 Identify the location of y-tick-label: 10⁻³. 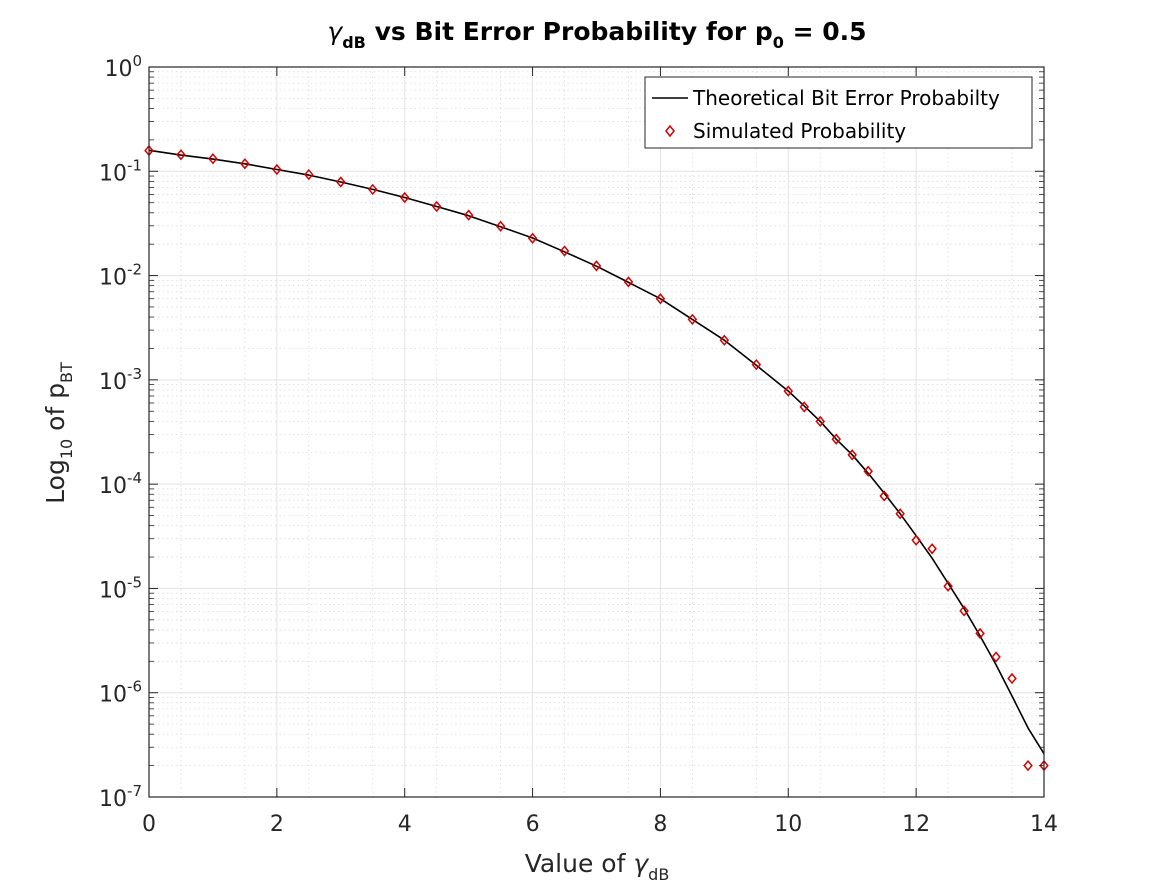
(120, 380).